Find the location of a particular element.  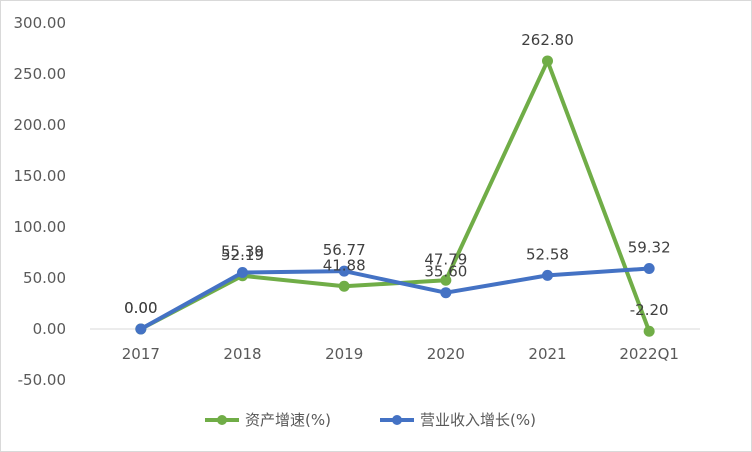

y-tick-label: 50.00 is located at coordinates (44, 278).